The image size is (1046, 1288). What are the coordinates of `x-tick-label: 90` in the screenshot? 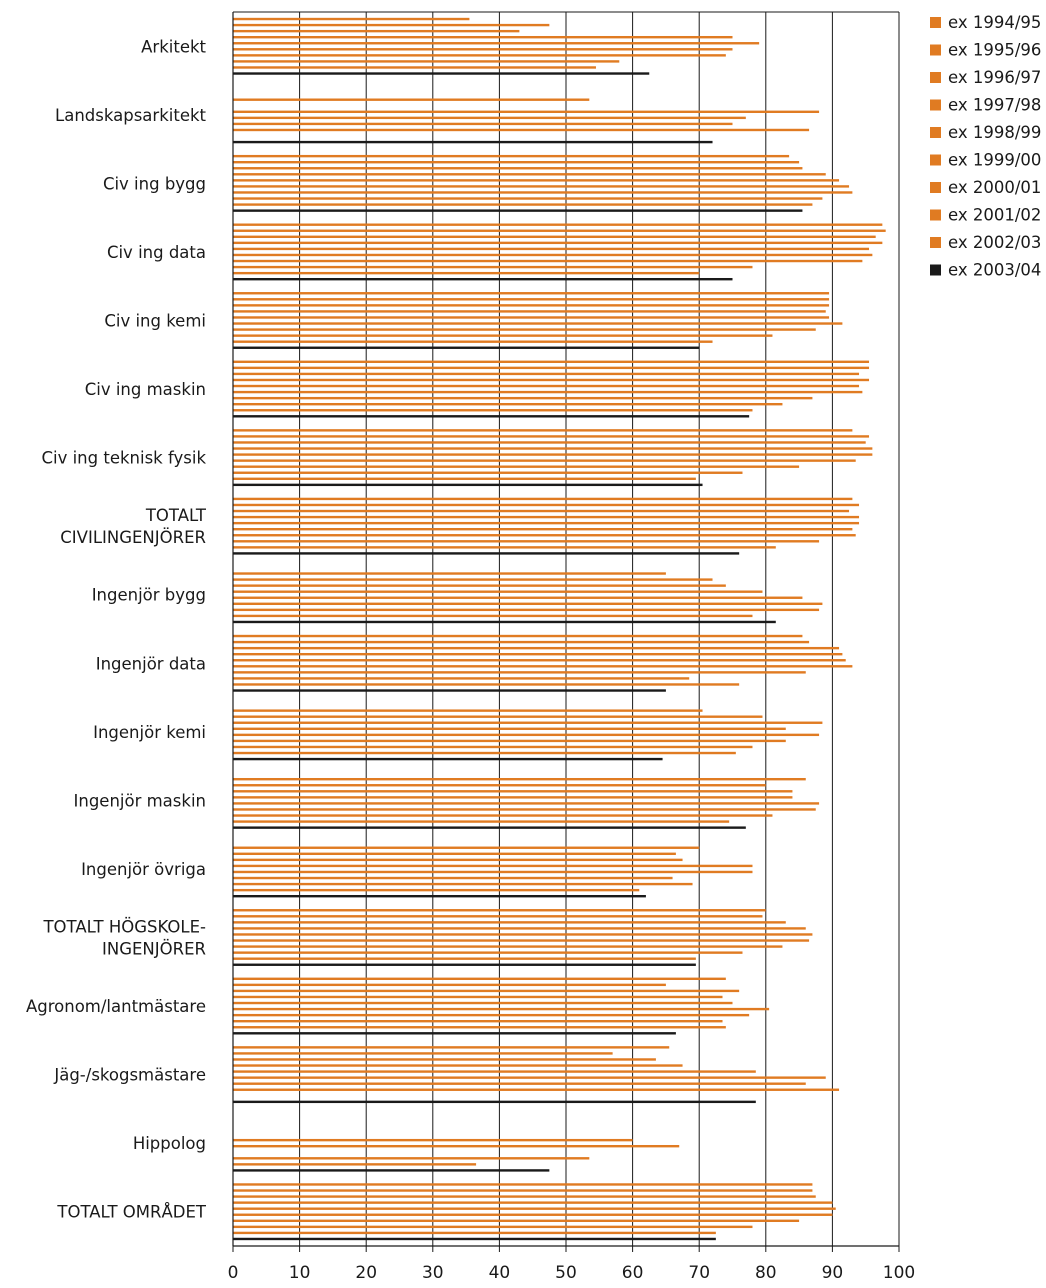 It's located at (833, 1273).